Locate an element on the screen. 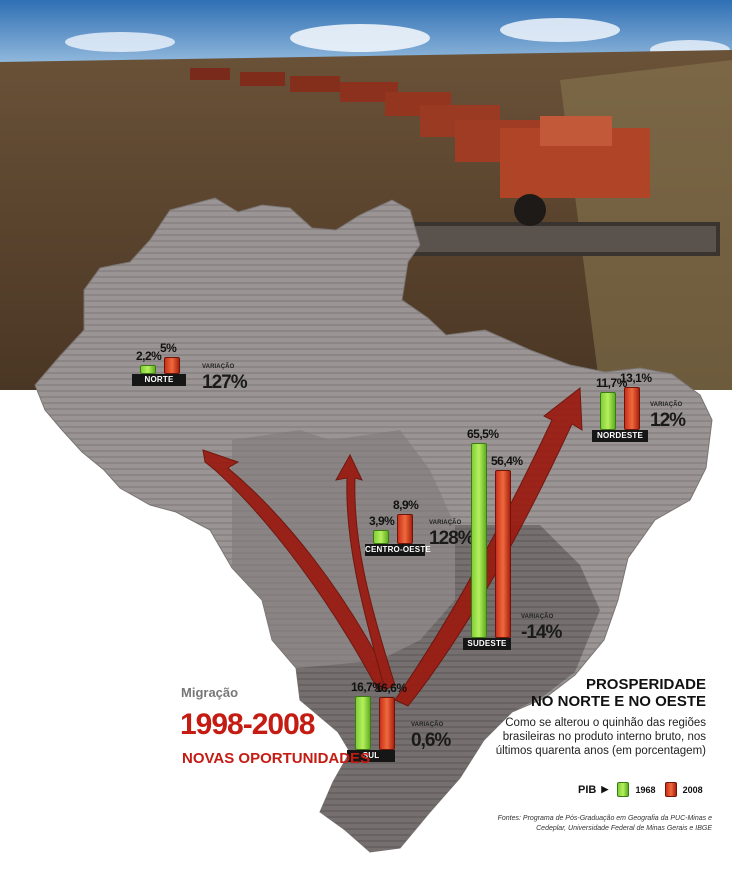 This screenshot has width=732, height=881. variation-label-norte: VARIAÇÃO is located at coordinates (218, 367).